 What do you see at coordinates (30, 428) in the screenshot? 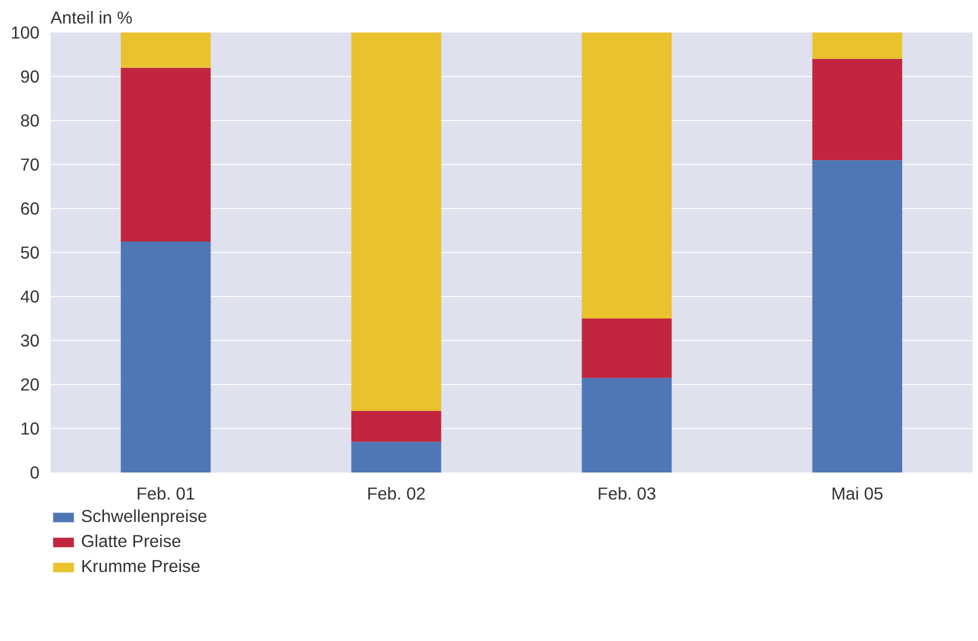
I see `y-tick-label: 10` at bounding box center [30, 428].